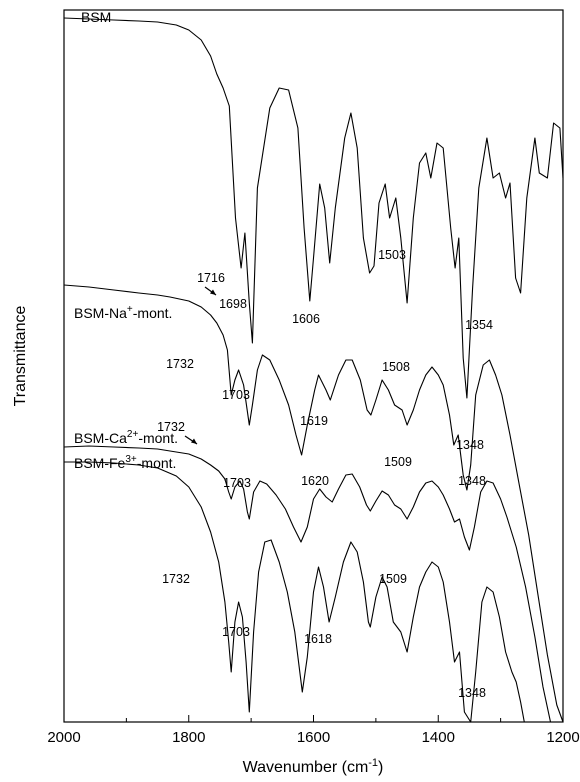 The image size is (580, 782). I want to click on x-axis: 2000 1800 1600 1400 1200, so click(313, 730).